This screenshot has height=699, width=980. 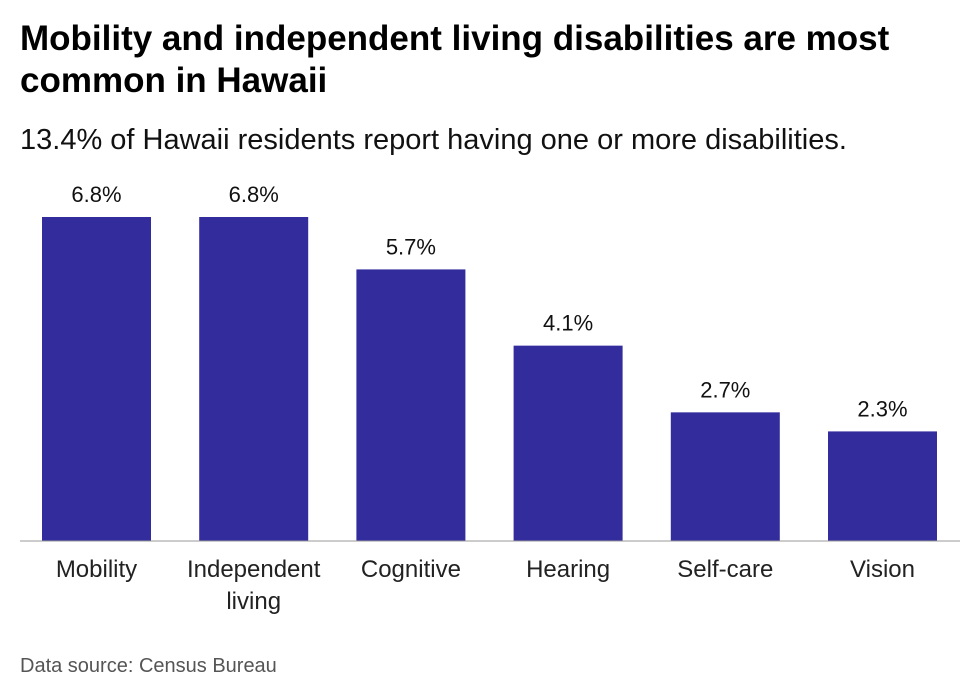 I want to click on category-label-line: Mobility, so click(x=96, y=569).